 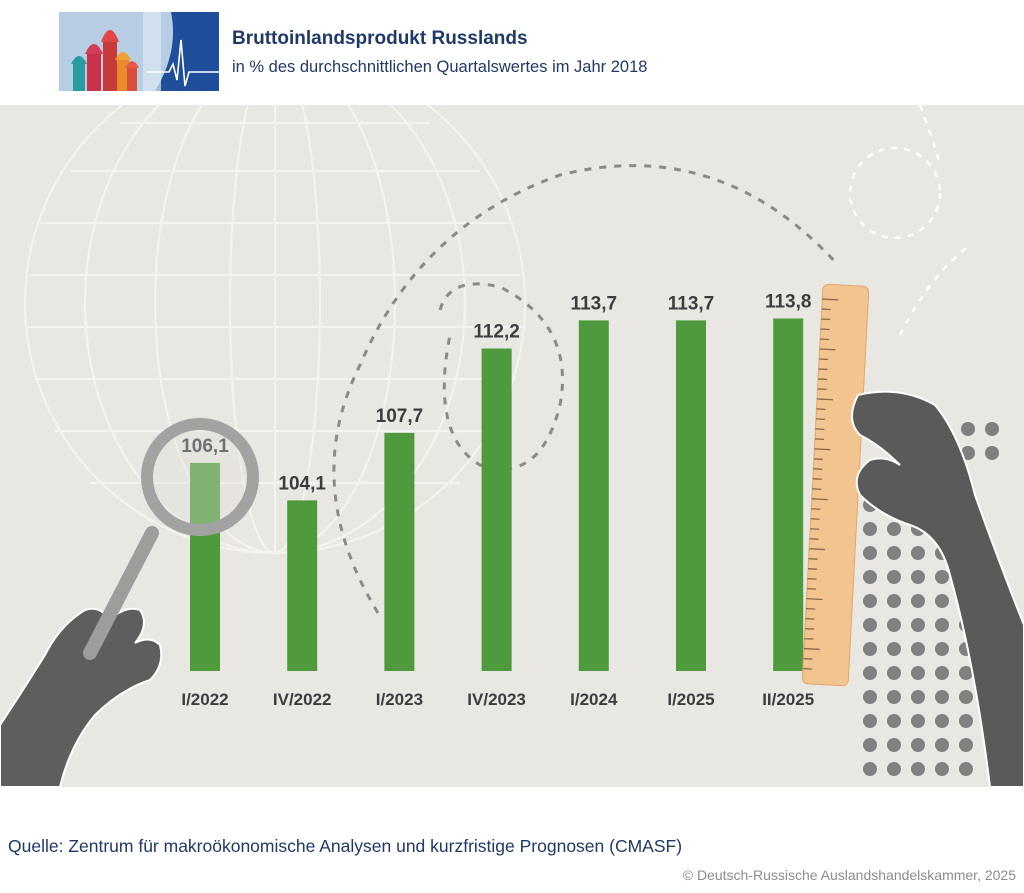 What do you see at coordinates (380, 38) in the screenshot?
I see `chart-title: Bruttoinlandsprodukt Russlands` at bounding box center [380, 38].